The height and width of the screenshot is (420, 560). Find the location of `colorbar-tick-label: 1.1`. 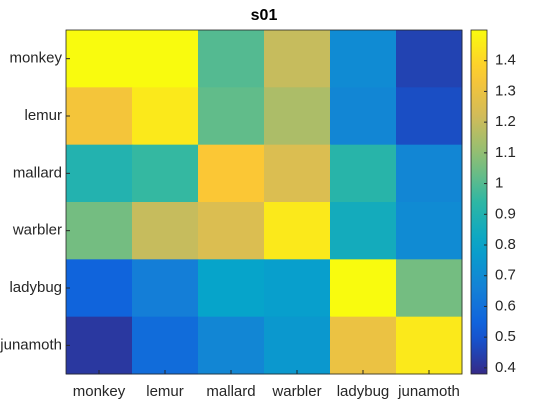

colorbar-tick-label: 1.1 is located at coordinates (505, 152).